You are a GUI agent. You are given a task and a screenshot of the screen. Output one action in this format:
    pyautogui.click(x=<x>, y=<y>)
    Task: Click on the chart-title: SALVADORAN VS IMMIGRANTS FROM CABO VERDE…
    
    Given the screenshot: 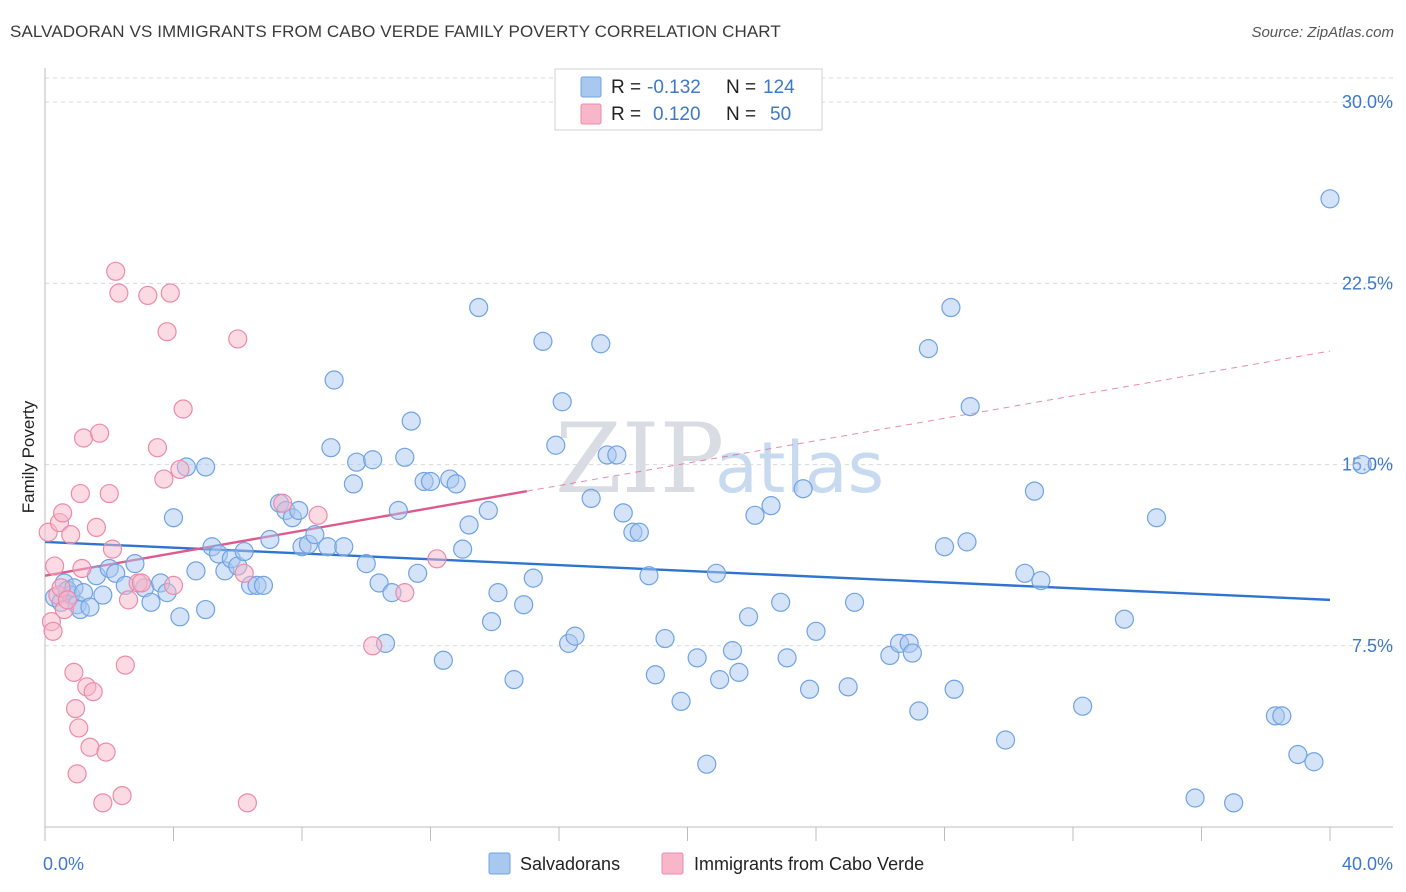 What is the action you would take?
    pyautogui.click(x=395, y=31)
    